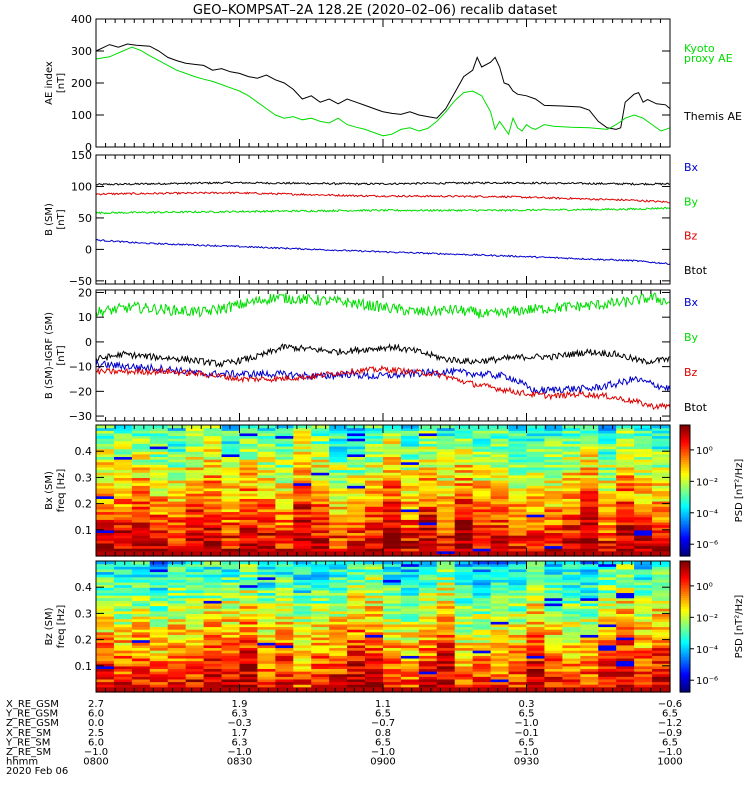 The height and width of the screenshot is (800, 750). Describe the element at coordinates (61, 219) in the screenshot. I see `y-axis-label: [nT]` at that location.